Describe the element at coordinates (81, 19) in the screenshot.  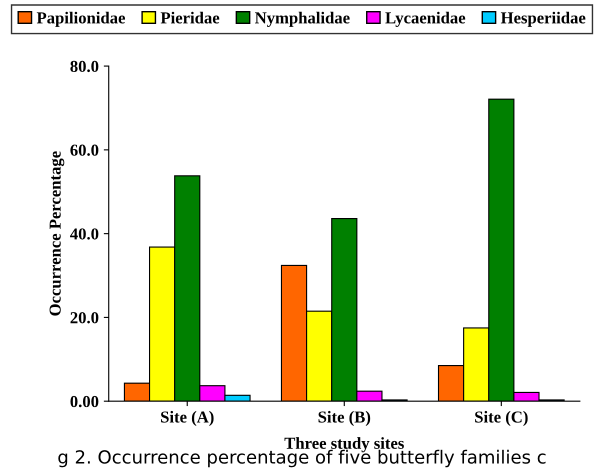
I see `legend-label: Papilionidae` at that location.